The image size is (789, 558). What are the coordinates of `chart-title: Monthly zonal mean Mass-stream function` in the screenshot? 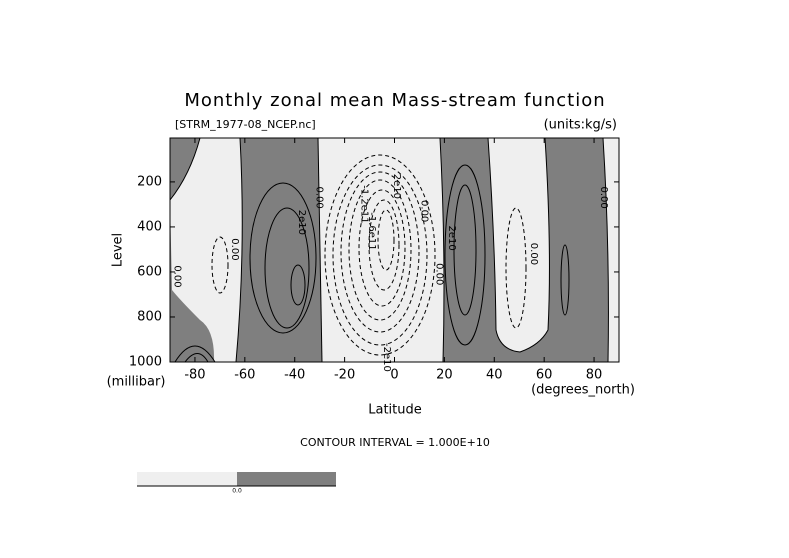 It's located at (394, 100).